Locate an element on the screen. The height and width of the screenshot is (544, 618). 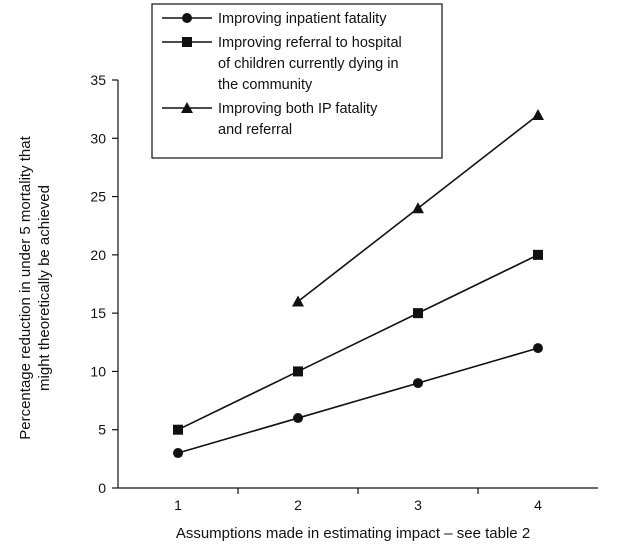
legend-label: Improving both IP fatality is located at coordinates (298, 109).